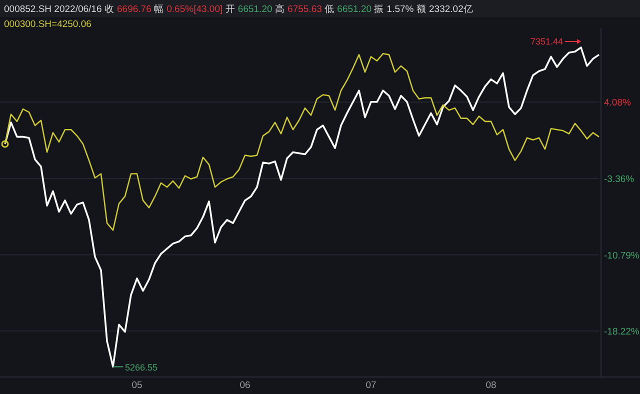 Image resolution: width=640 pixels, height=394 pixels. I want to click on annotation: 7351.44, so click(546, 41).